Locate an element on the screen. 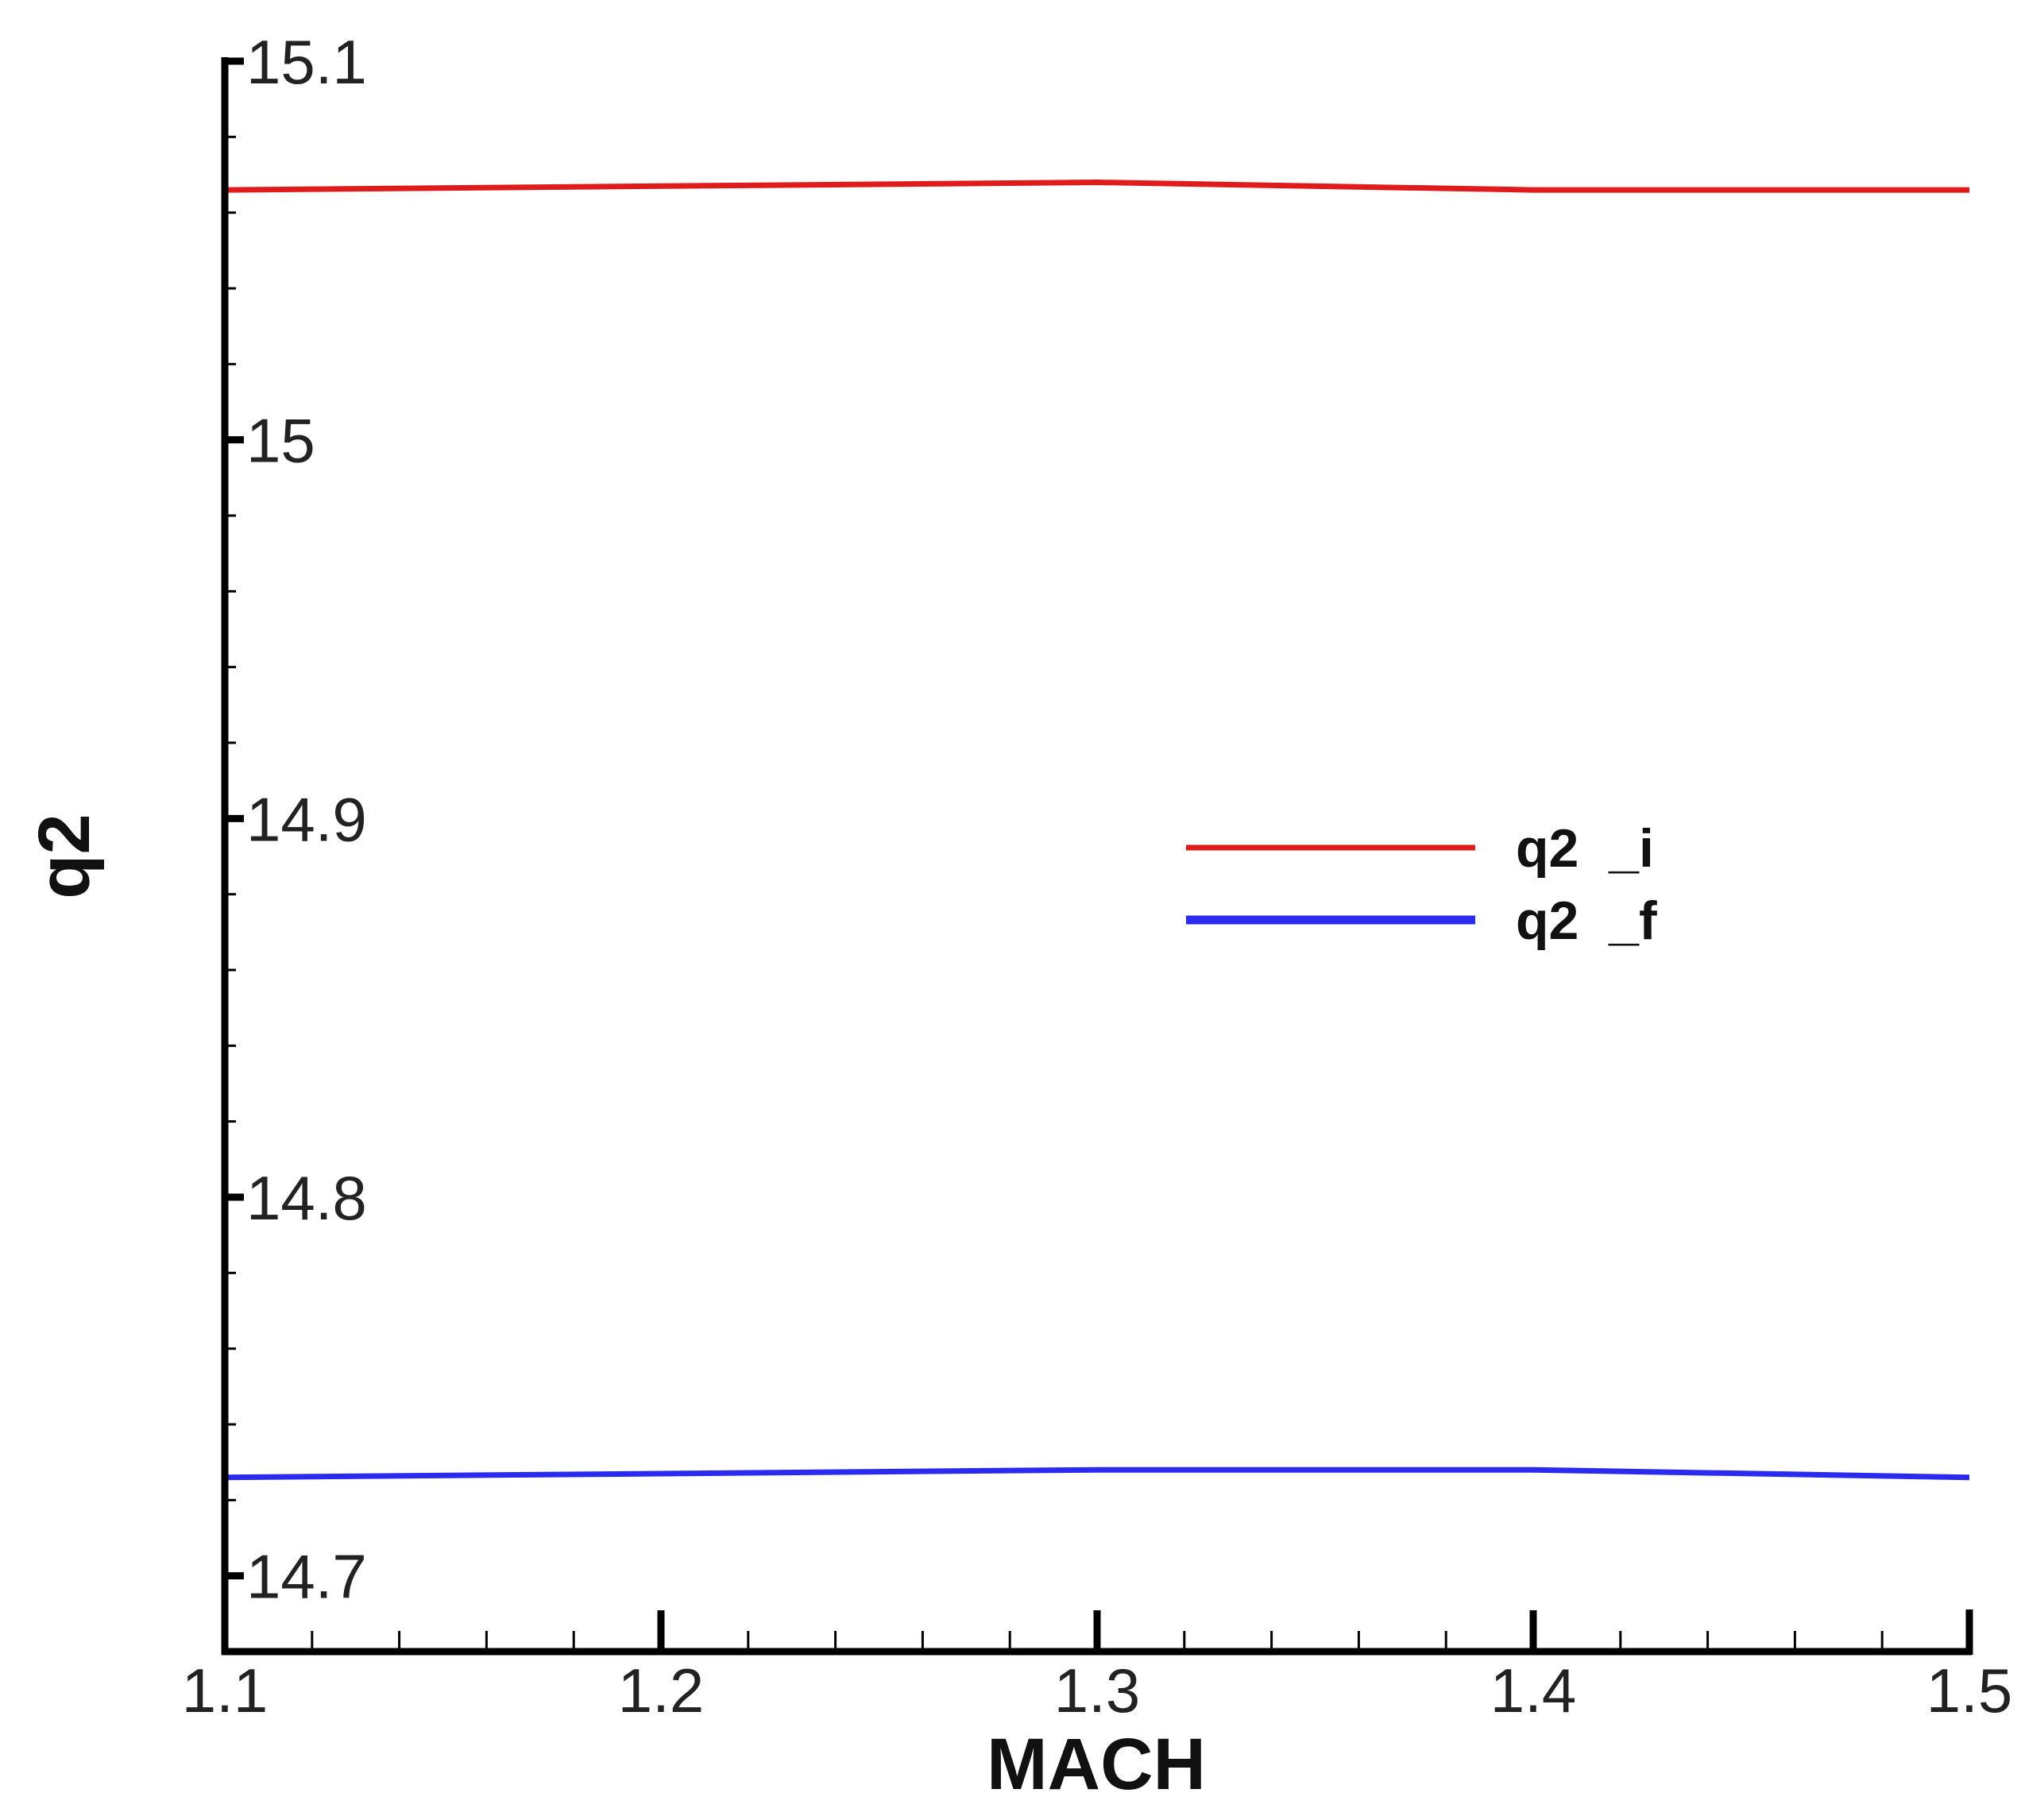 Image resolution: width=2021 pixels, height=1820 pixels. y-axis-title: q2 is located at coordinates (65, 855).